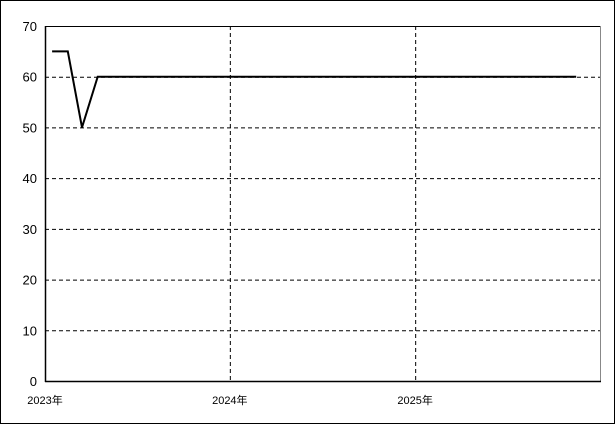 The height and width of the screenshot is (424, 615). I want to click on y-tick-label: 0, so click(33, 381).